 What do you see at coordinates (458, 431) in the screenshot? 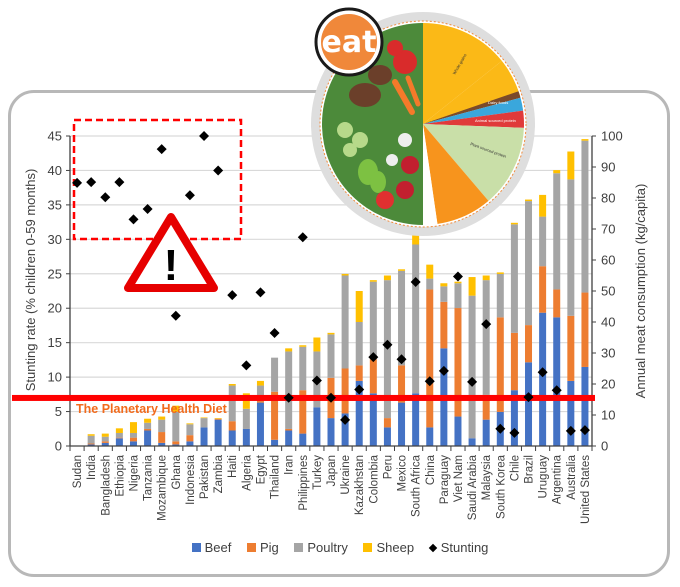
I see `bar-beef-viet-nam` at bounding box center [458, 431].